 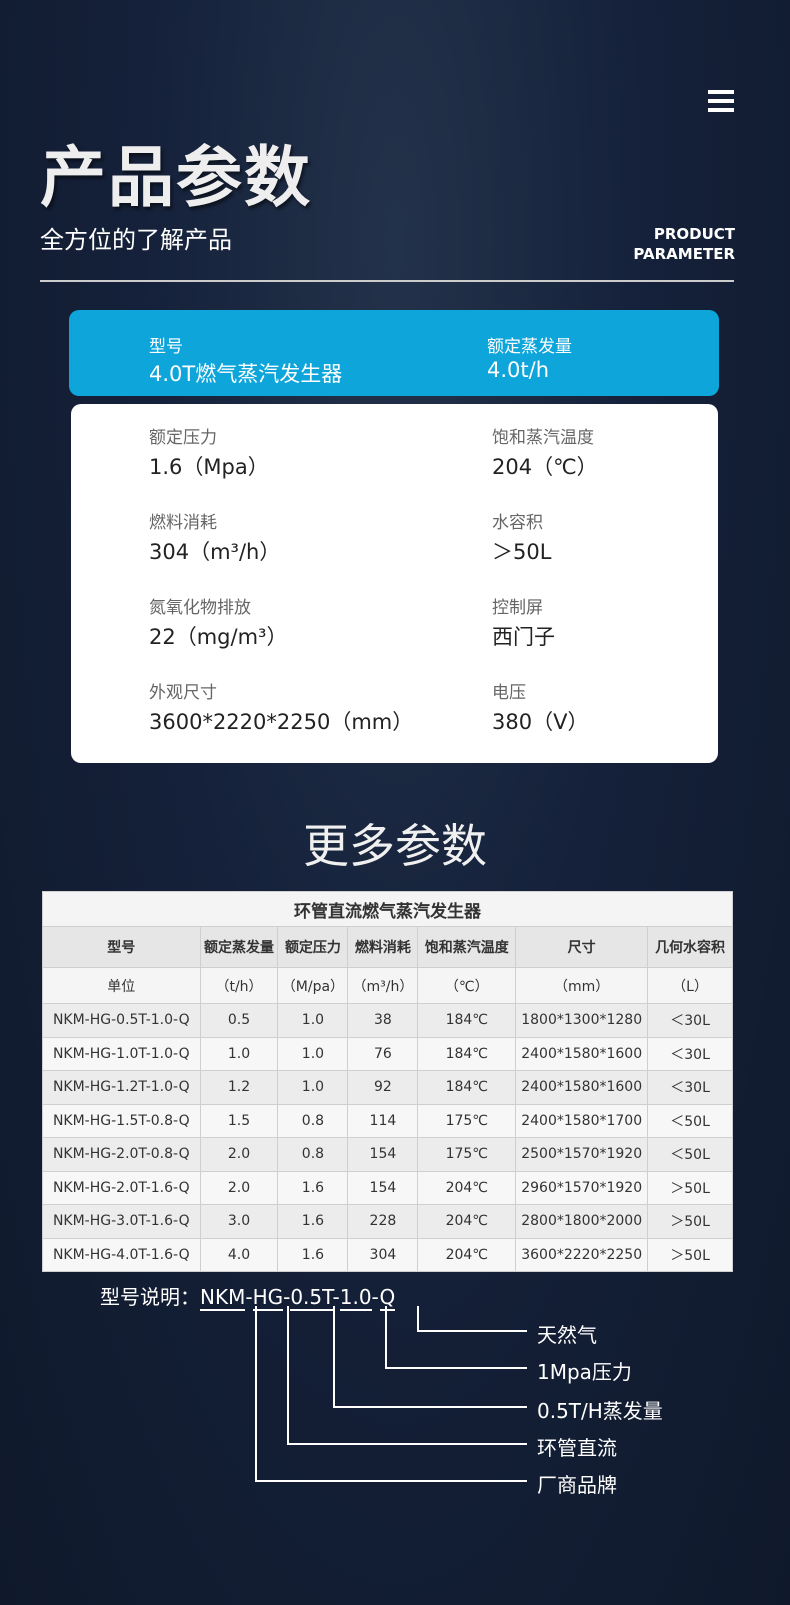 I want to click on column-header: 几何水容积, so click(x=690, y=947).